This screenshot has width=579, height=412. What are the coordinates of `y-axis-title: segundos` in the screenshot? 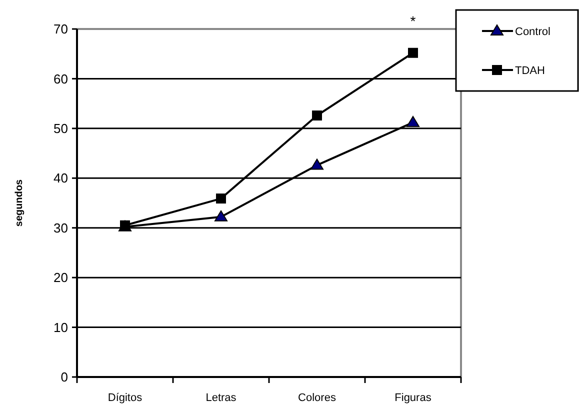 It's located at (19, 202).